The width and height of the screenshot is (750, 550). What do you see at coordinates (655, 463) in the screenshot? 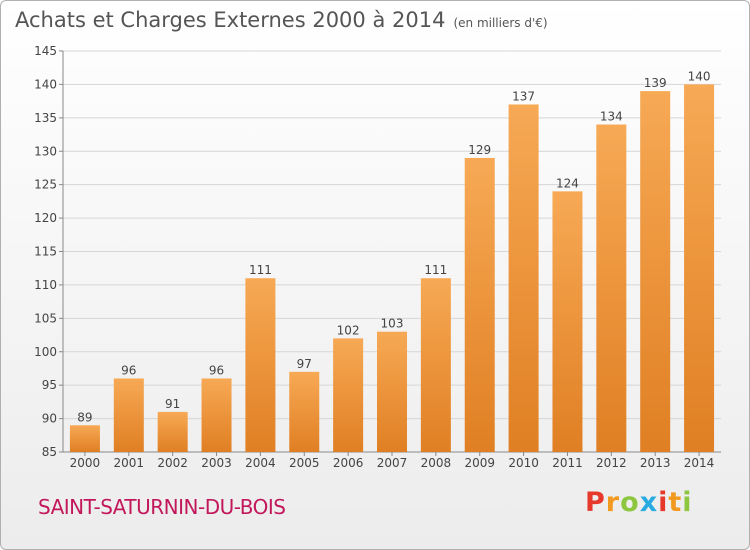
I see `x-tick-label: 2013` at bounding box center [655, 463].